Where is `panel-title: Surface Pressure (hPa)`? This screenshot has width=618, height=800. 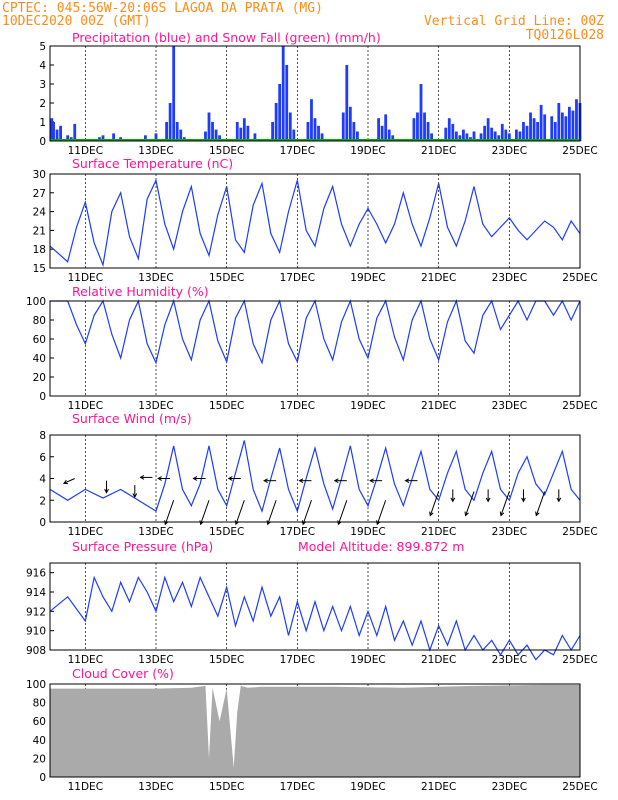 panel-title: Surface Pressure (hPa) is located at coordinates (142, 546).